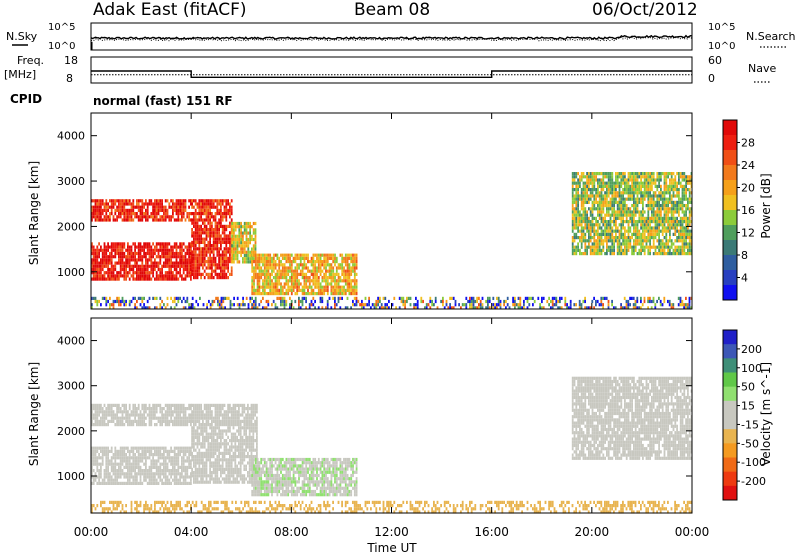 This screenshot has height=554, width=800. Describe the element at coordinates (71, 476) in the screenshot. I see `velocity-ytick-label: 1000` at that location.